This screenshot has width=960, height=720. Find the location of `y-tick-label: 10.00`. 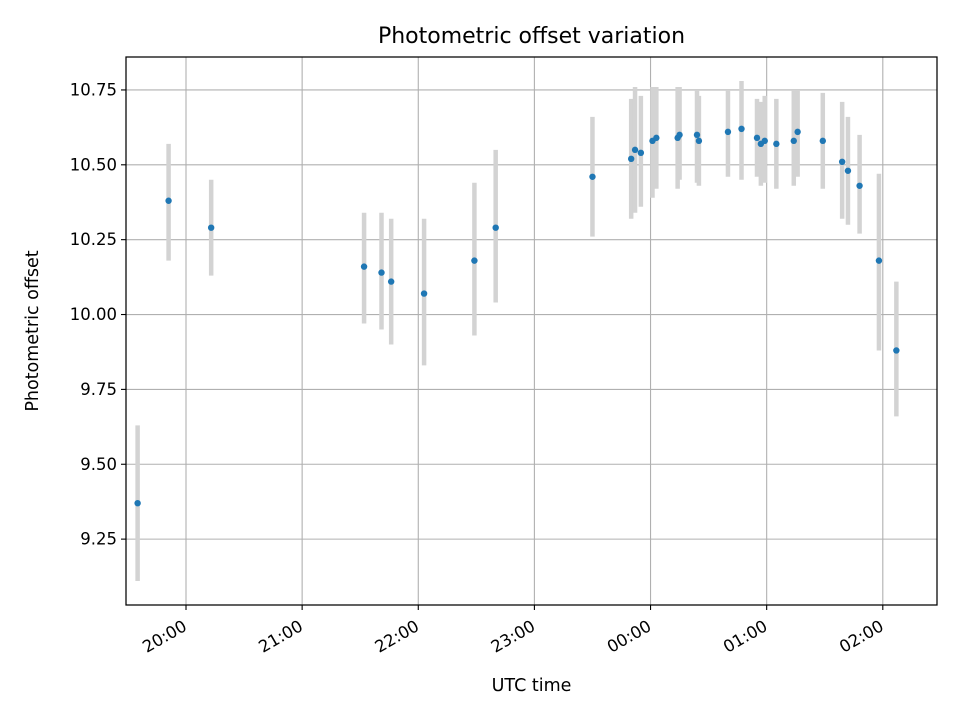

y-tick-label: 10.00 is located at coordinates (93, 314).